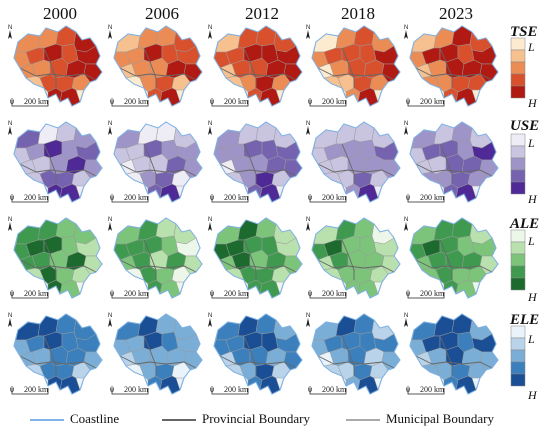 The height and width of the screenshot is (432, 550). Describe the element at coordinates (358, 13) in the screenshot. I see `year-label: 2018` at that location.